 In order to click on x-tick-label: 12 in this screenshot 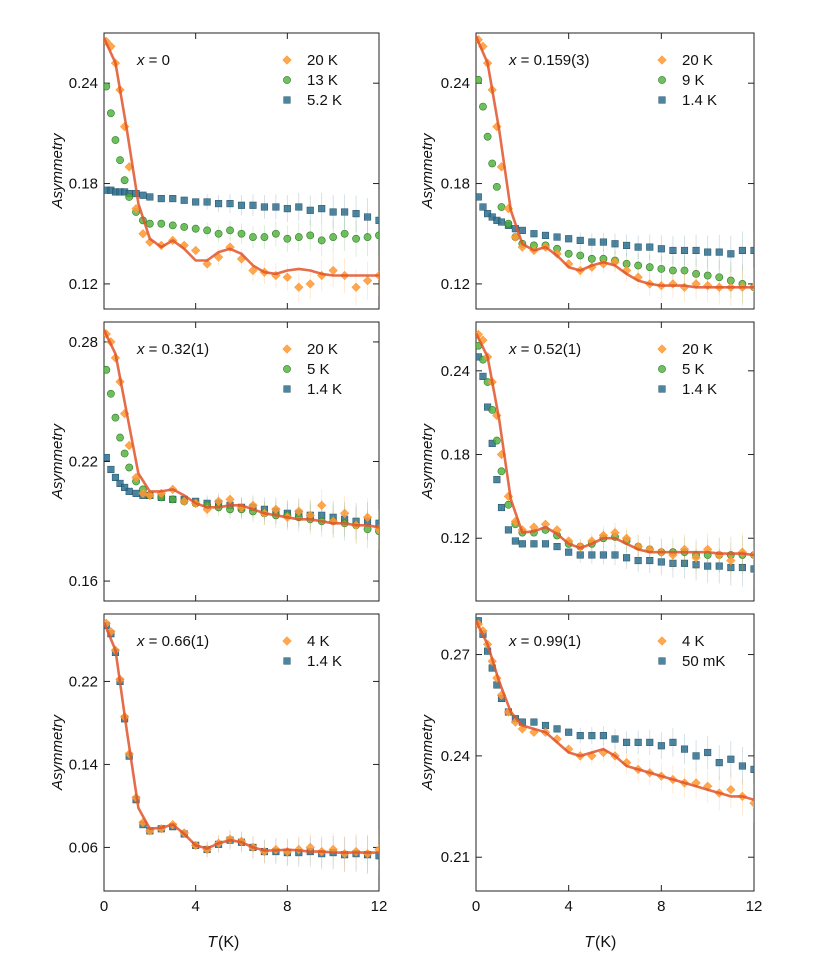, I will do `click(754, 906)`.